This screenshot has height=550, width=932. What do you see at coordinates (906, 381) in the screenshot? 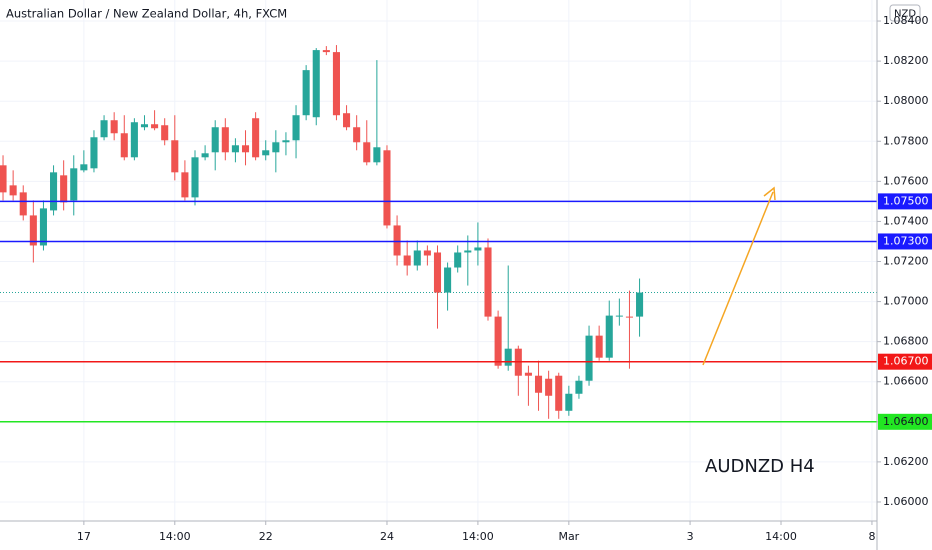
I see `y-tick-label: 1.06600` at bounding box center [906, 381].